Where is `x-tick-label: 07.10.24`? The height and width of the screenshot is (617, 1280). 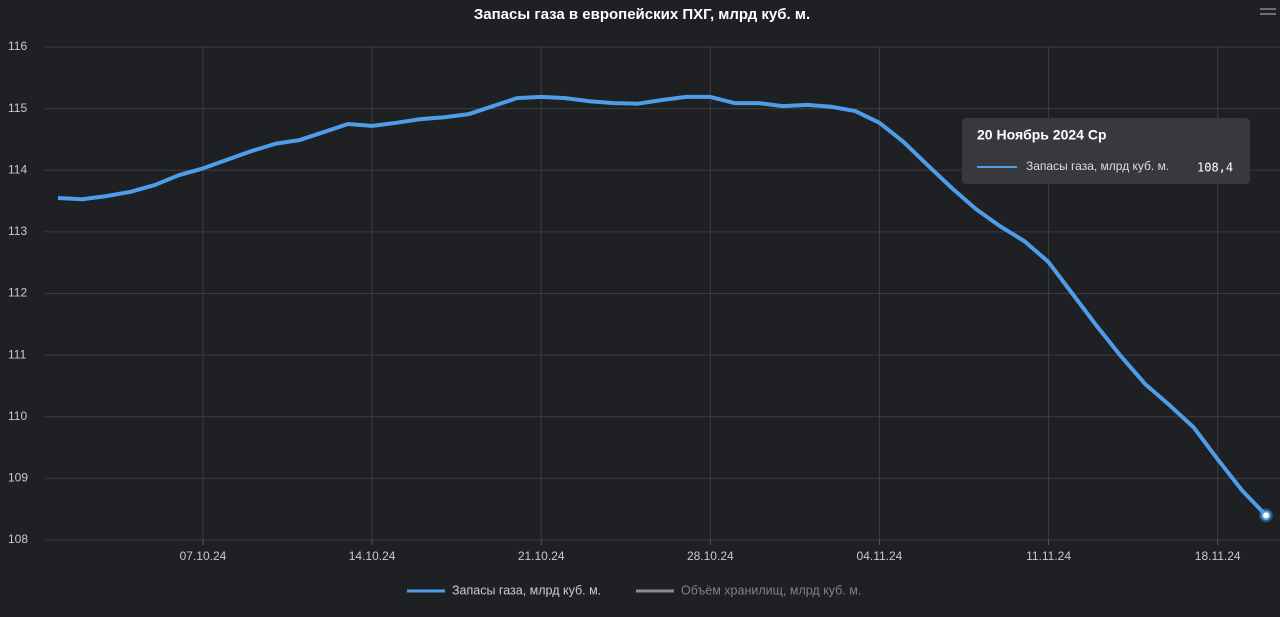
x-tick-label: 07.10.24 is located at coordinates (203, 556).